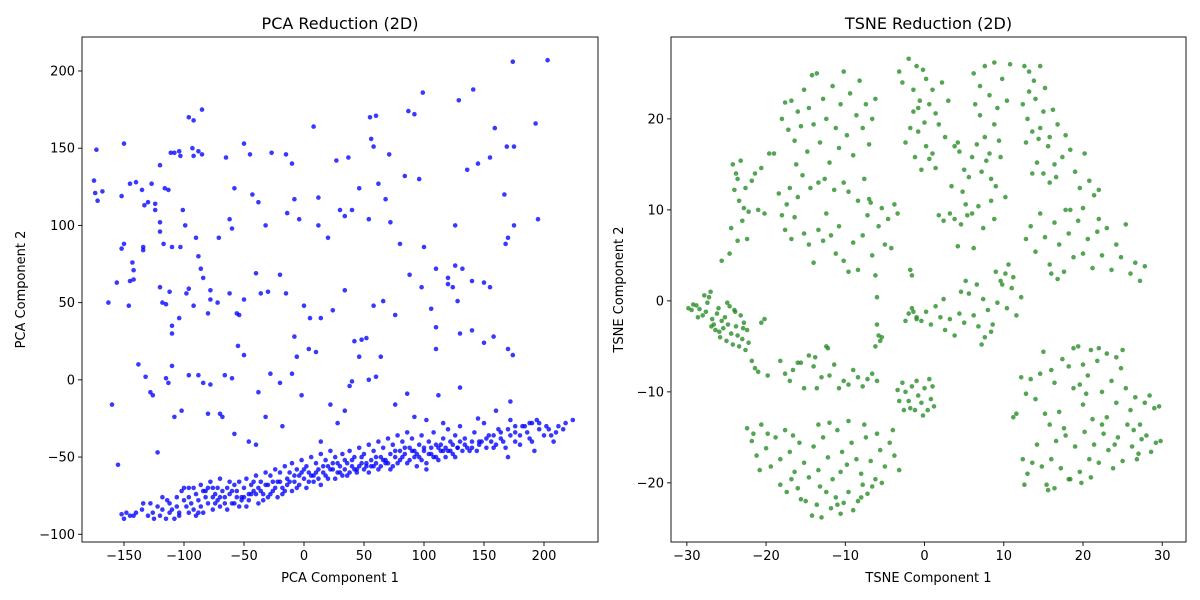 The width and height of the screenshot is (1200, 600). Describe the element at coordinates (619, 289) in the screenshot. I see `tsne-y-axis-label: TSNE Component 2` at that location.